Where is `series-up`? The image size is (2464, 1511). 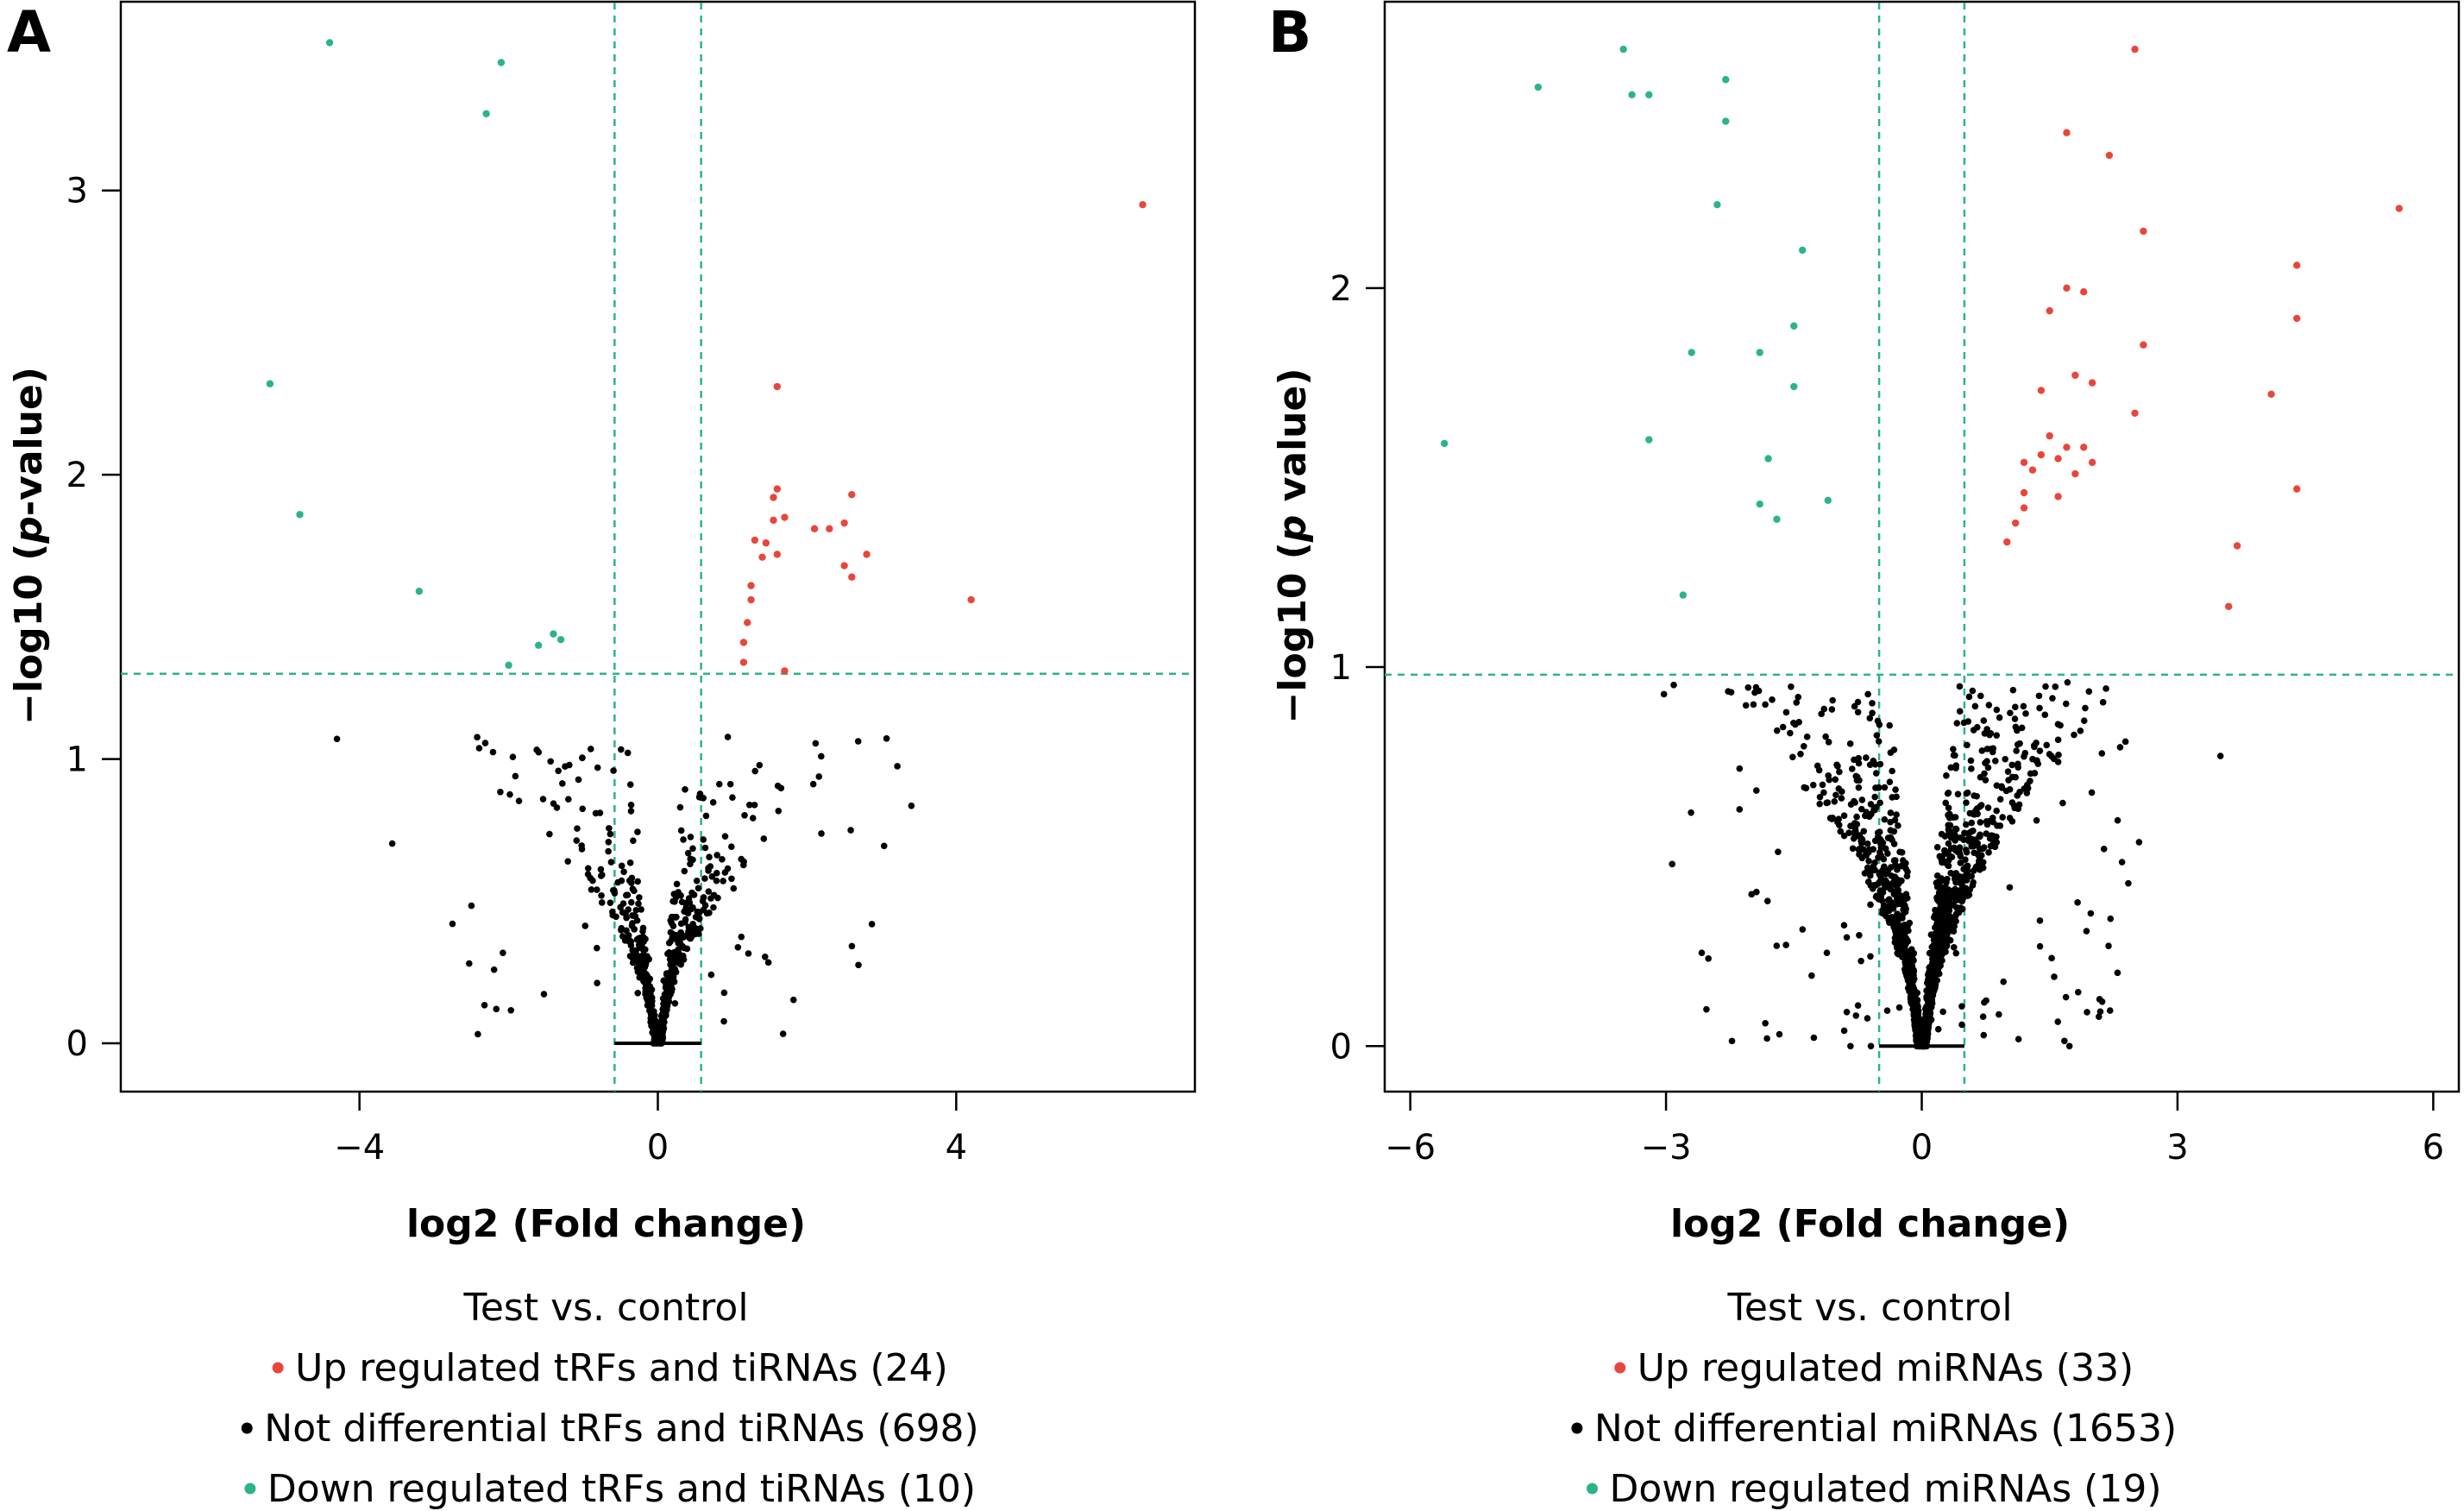 series-up is located at coordinates (943, 437).